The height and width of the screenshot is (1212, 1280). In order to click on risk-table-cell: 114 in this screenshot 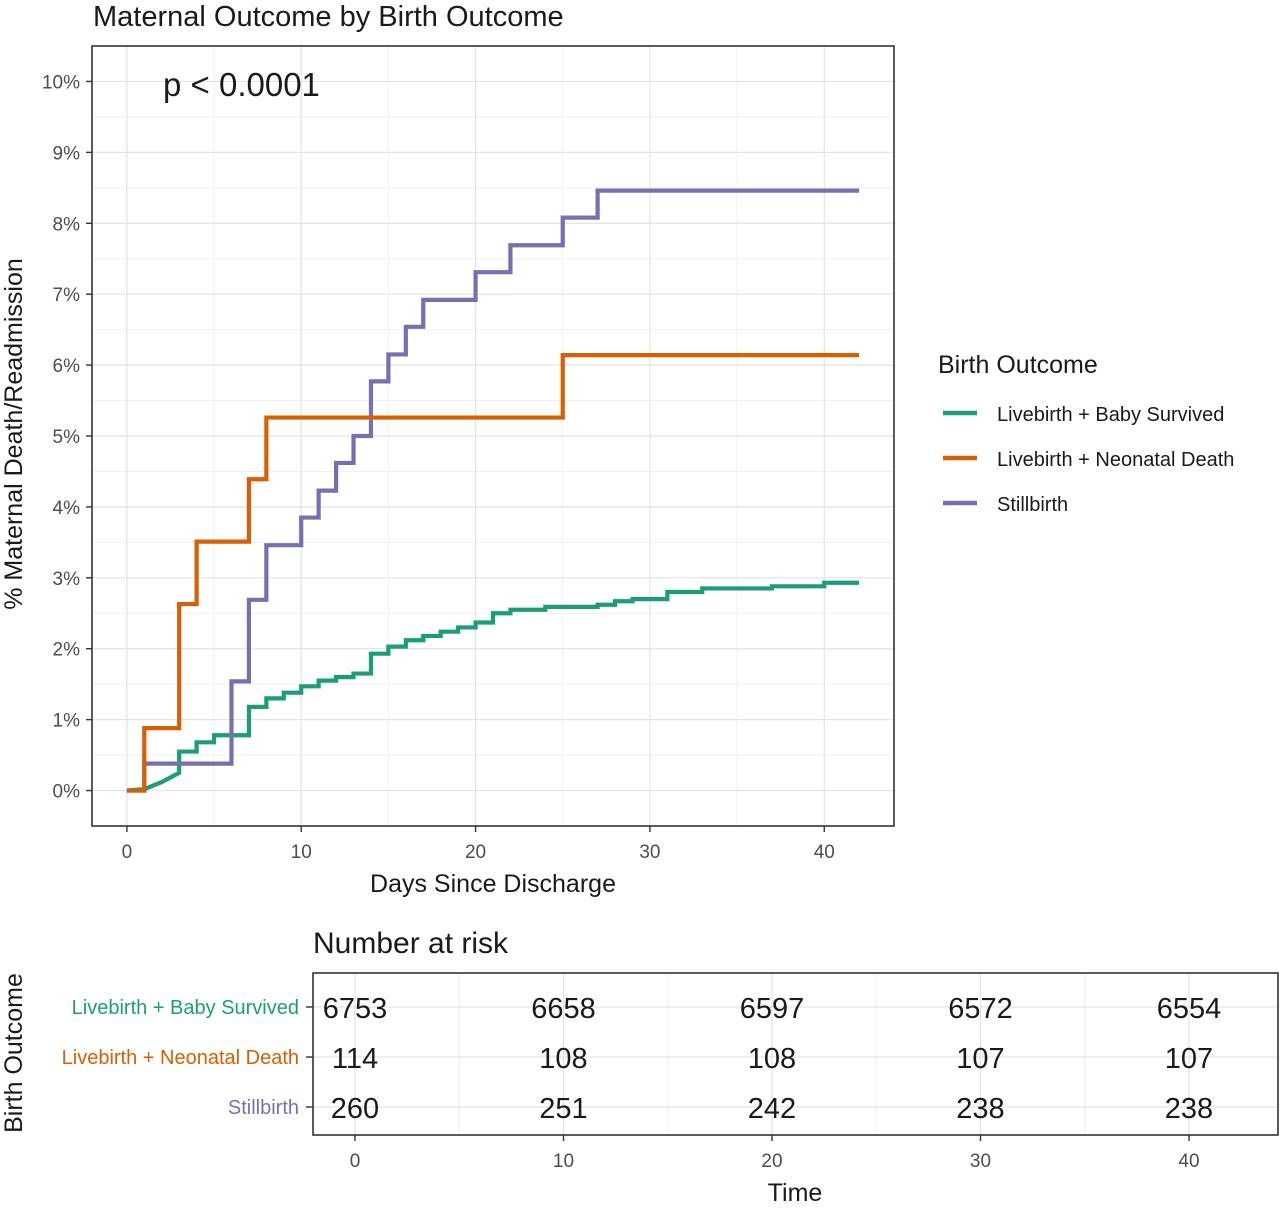, I will do `click(355, 1059)`.